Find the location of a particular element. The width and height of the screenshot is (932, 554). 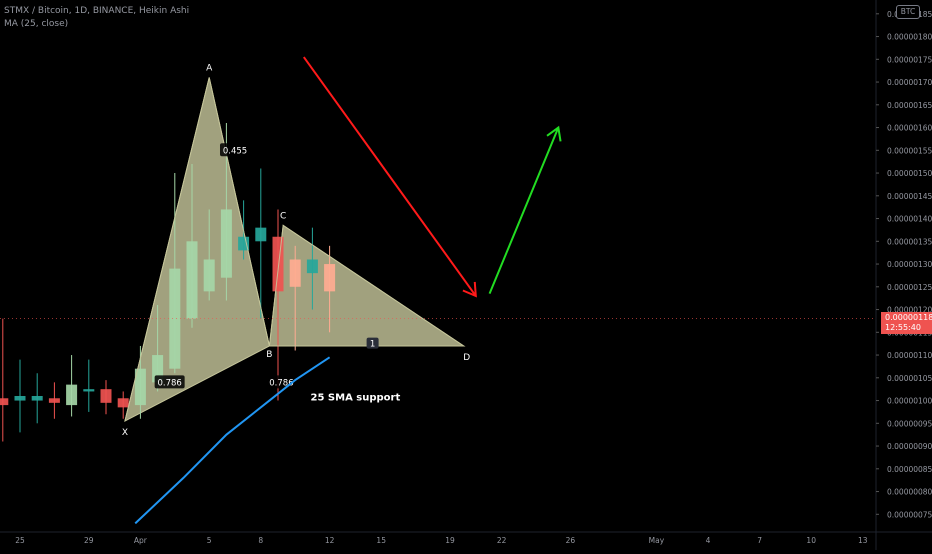

last-price-value: 0.00000118 is located at coordinates (908, 317).